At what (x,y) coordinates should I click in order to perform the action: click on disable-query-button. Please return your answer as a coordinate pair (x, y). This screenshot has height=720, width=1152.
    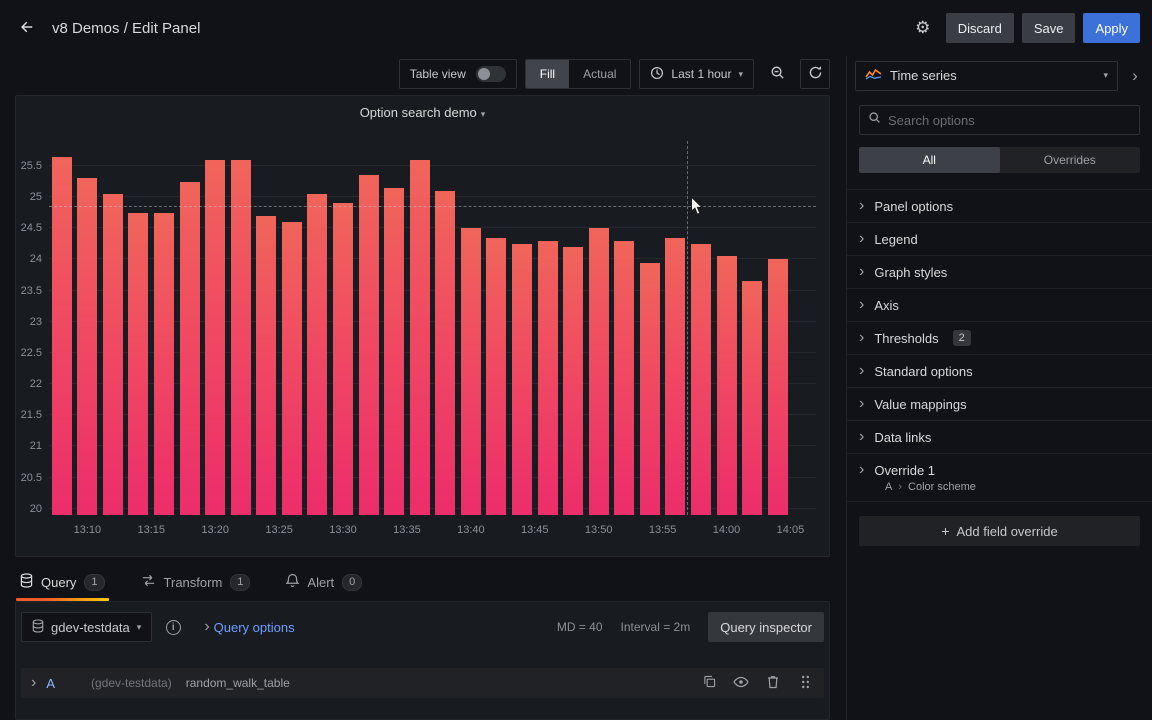
    Looking at the image, I should click on (741, 683).